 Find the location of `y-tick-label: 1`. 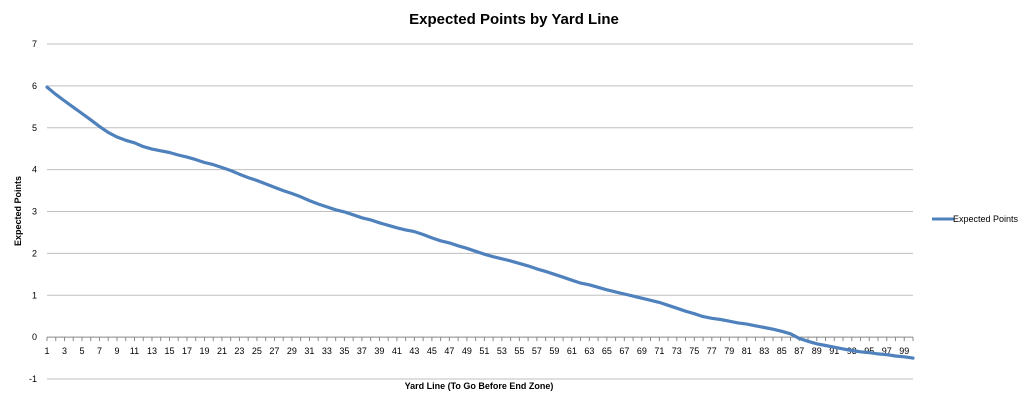

y-tick-label: 1 is located at coordinates (34, 295).